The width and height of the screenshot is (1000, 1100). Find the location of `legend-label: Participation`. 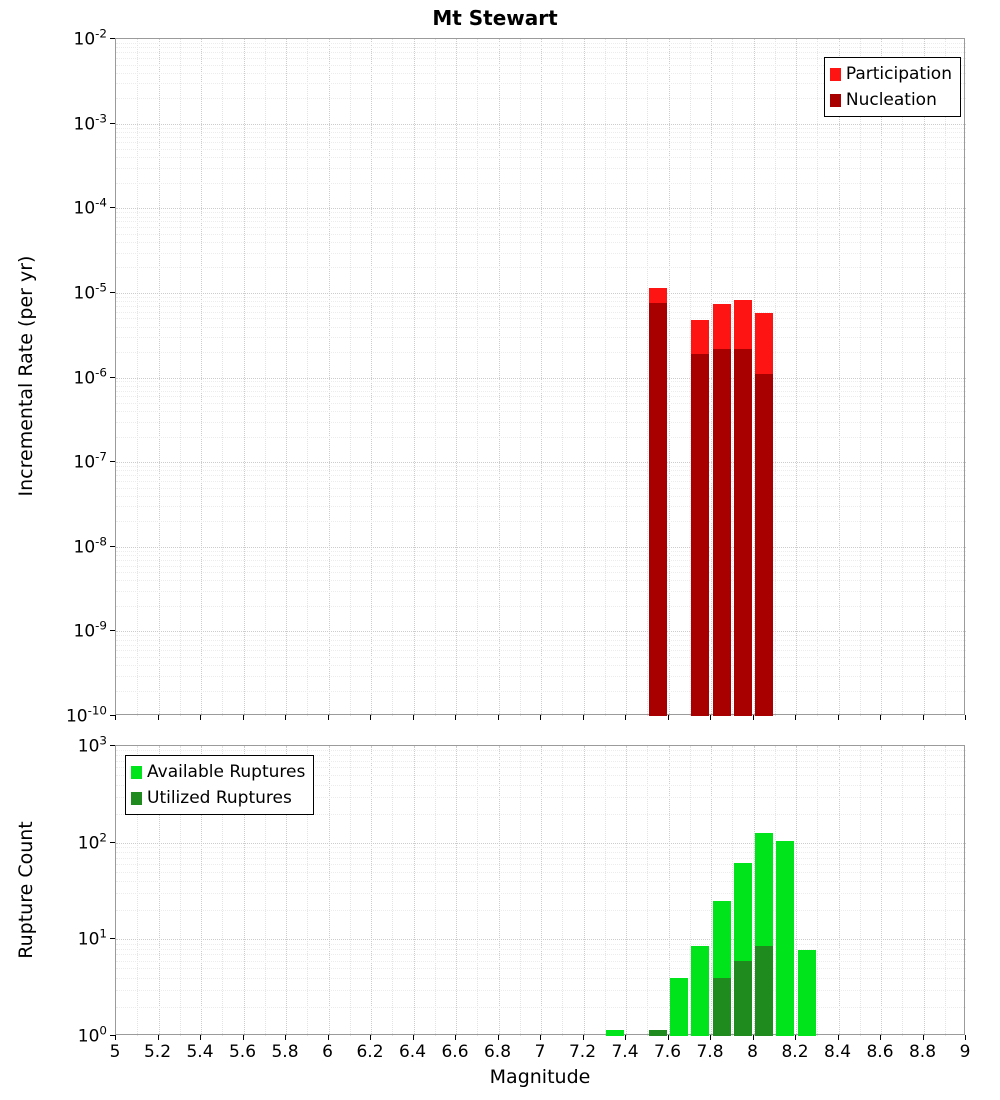

legend-label: Participation is located at coordinates (898, 74).